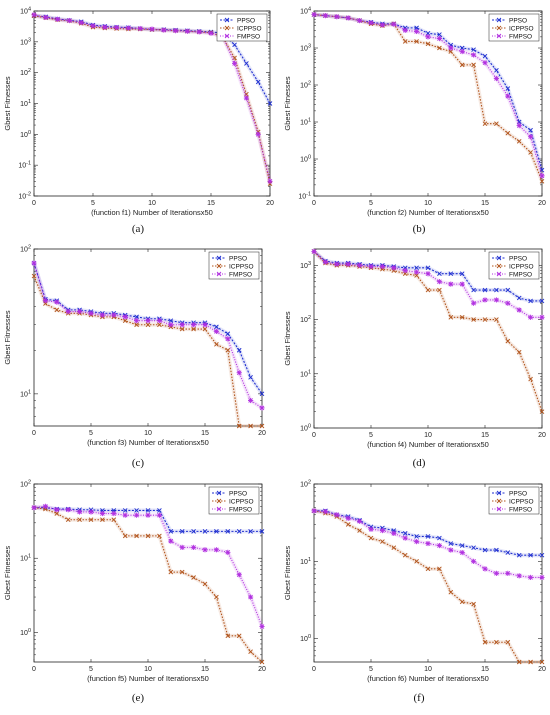 This screenshot has width=550, height=715. Describe the element at coordinates (449, 444) in the screenshot. I see `x-axis-iterations-label: Number of Iterationsx50` at that location.